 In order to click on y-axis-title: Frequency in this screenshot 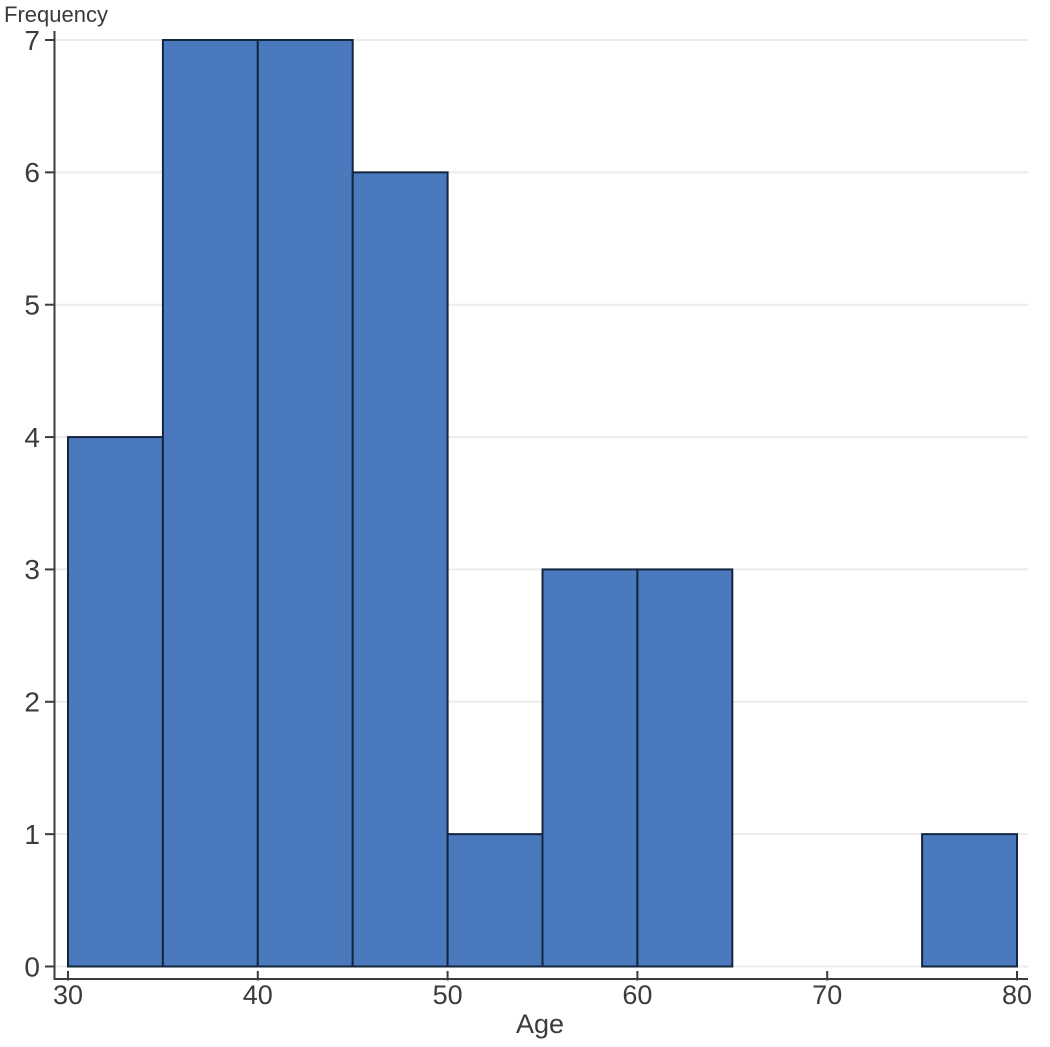, I will do `click(56, 14)`.